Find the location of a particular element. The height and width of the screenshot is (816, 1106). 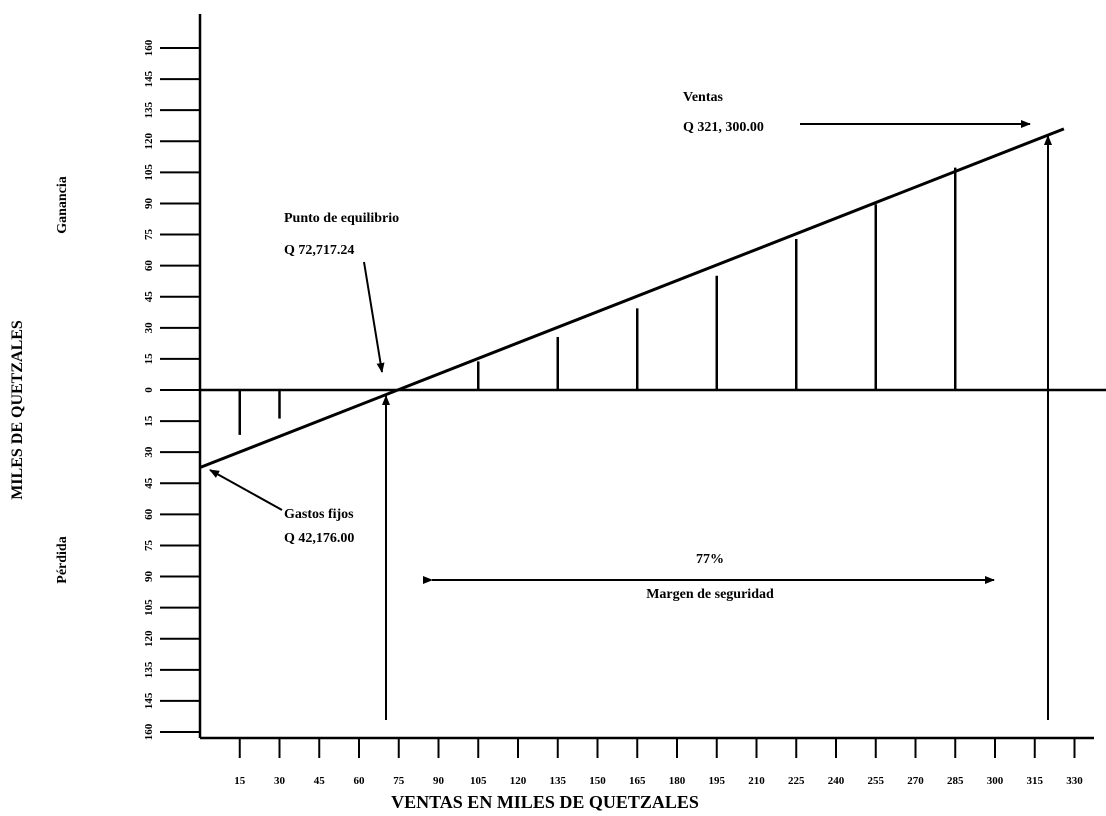

x-tick-label: 150 is located at coordinates (597, 781).